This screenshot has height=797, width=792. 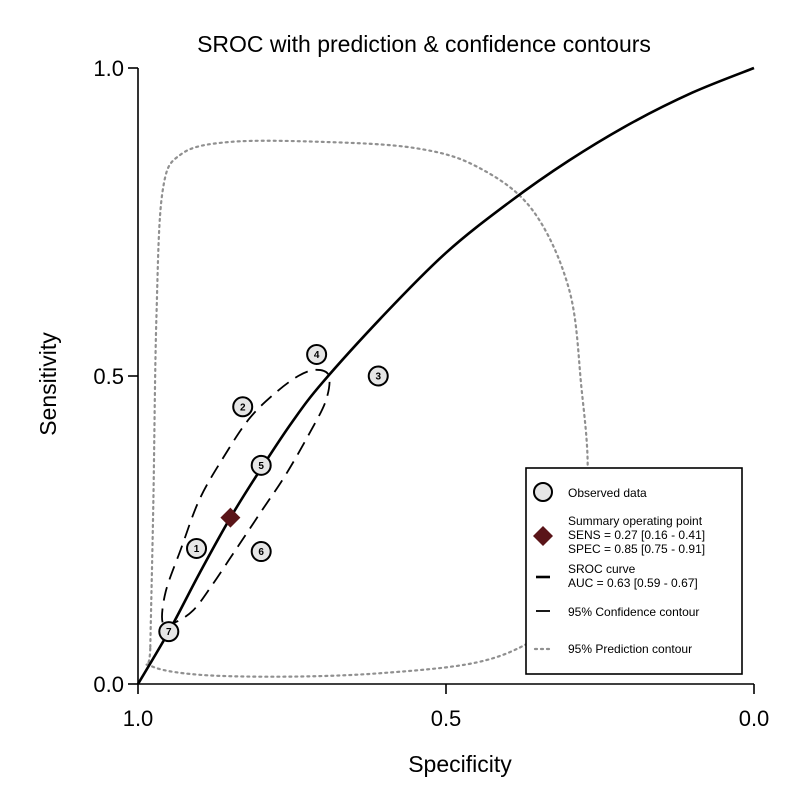 I want to click on legend-summary-symbol, so click(x=543, y=536).